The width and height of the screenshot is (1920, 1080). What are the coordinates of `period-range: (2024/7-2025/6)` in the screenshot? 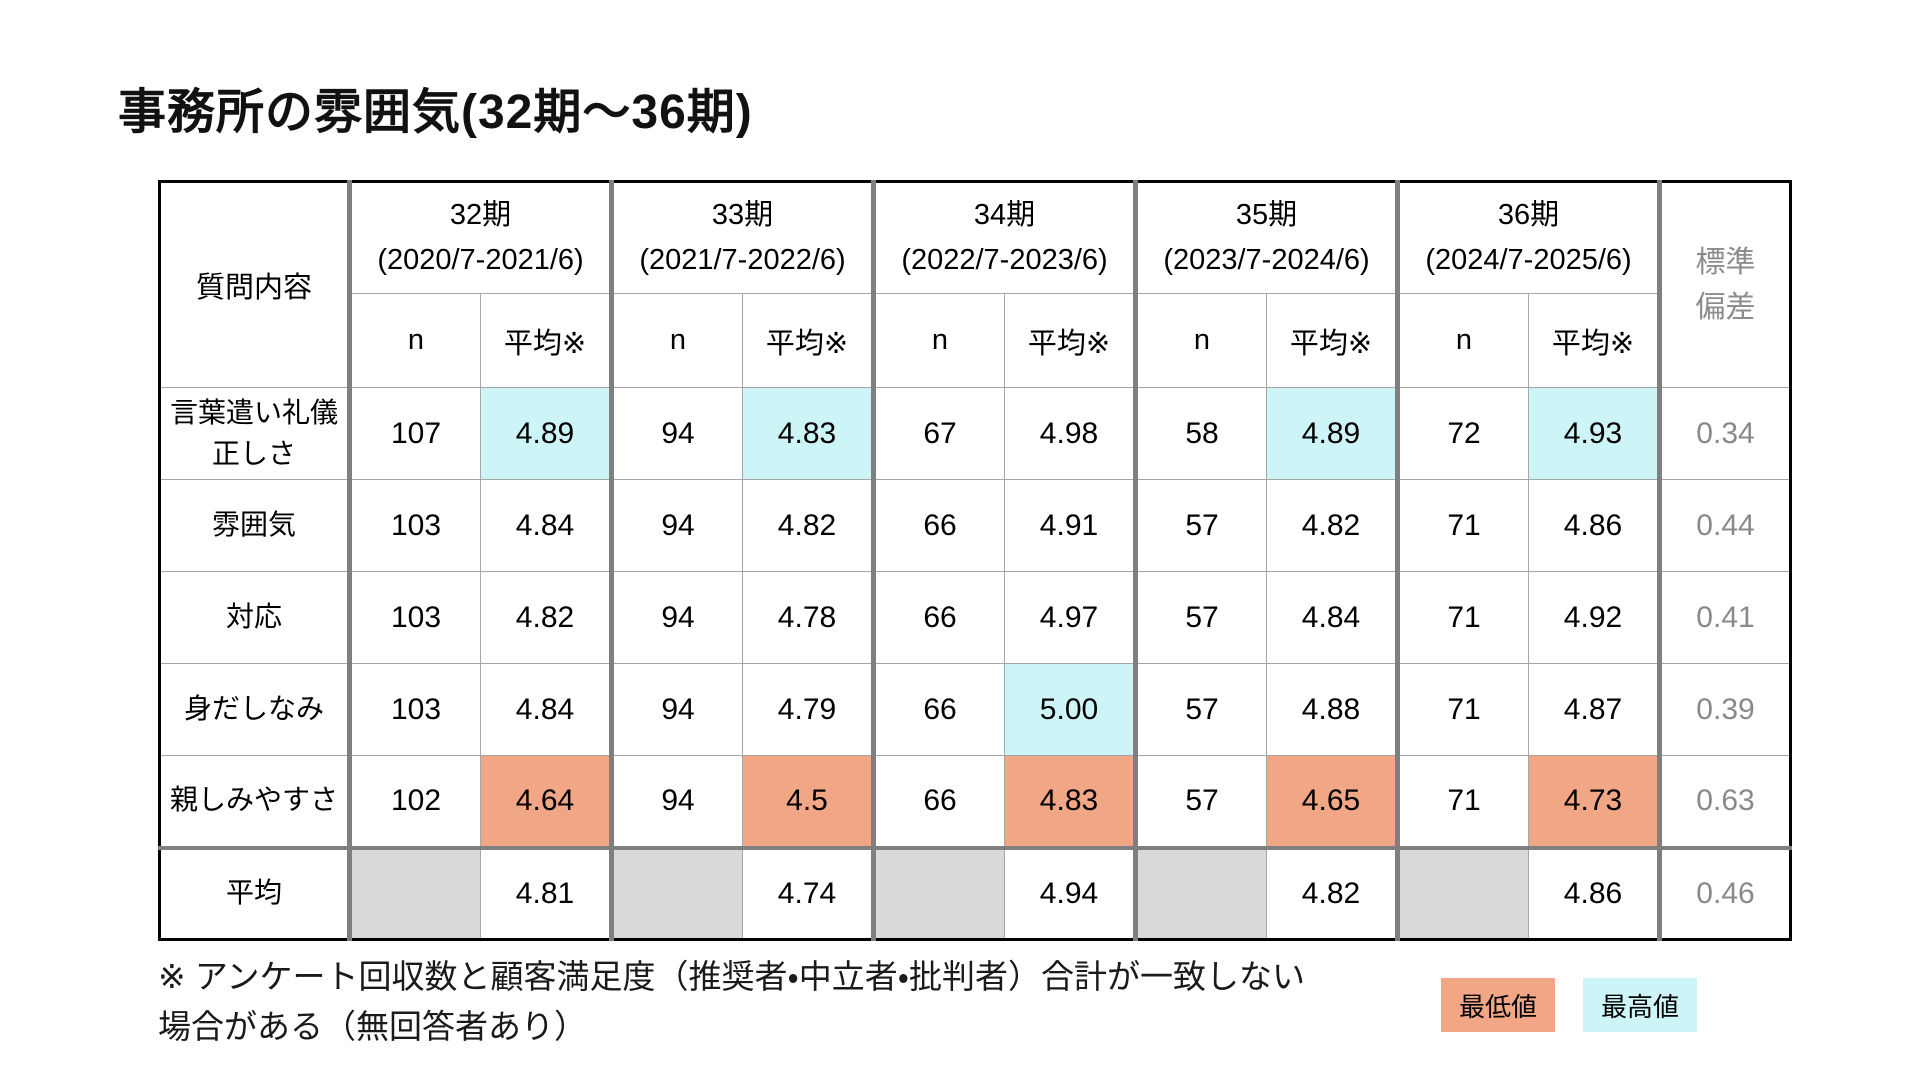 It's located at (1528, 260).